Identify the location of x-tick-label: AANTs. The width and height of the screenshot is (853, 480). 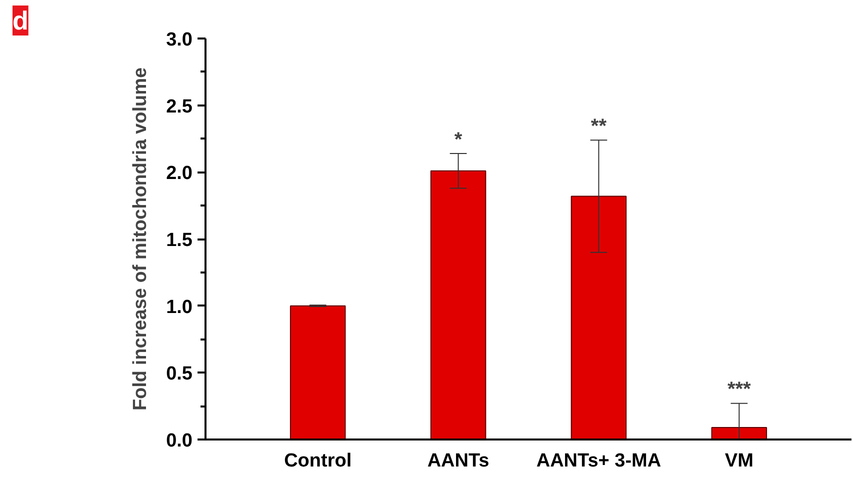
(458, 461).